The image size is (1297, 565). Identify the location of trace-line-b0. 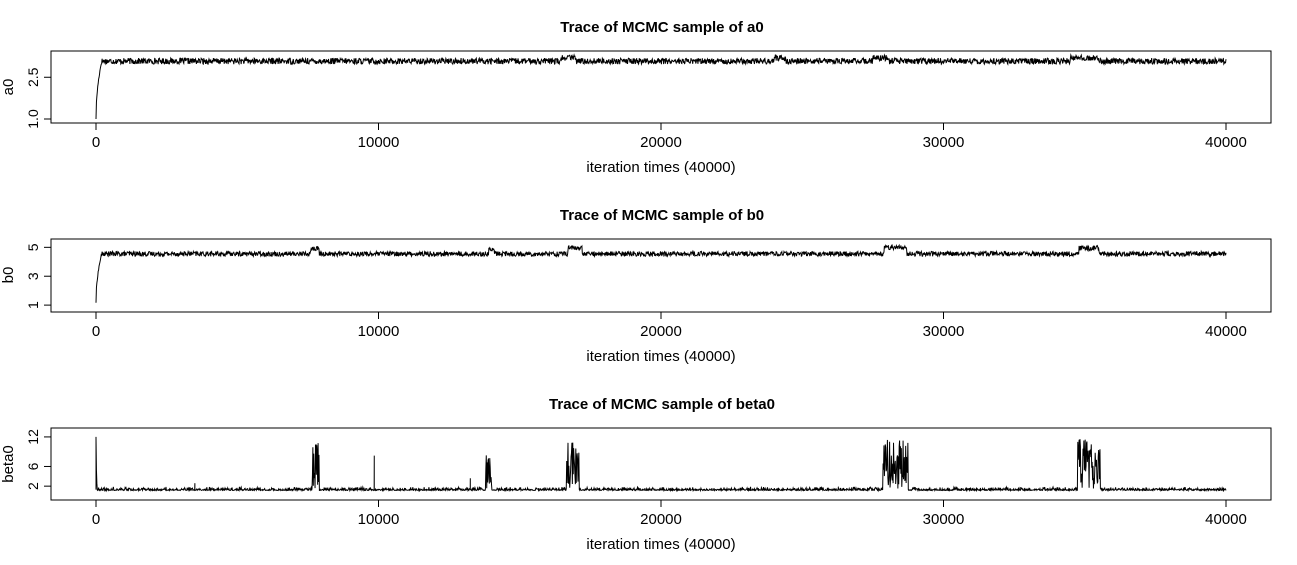
(661, 273).